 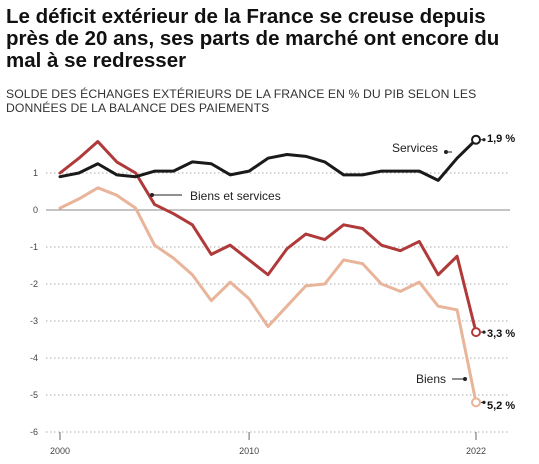 What do you see at coordinates (35, 210) in the screenshot?
I see `y-tick-label: 0` at bounding box center [35, 210].